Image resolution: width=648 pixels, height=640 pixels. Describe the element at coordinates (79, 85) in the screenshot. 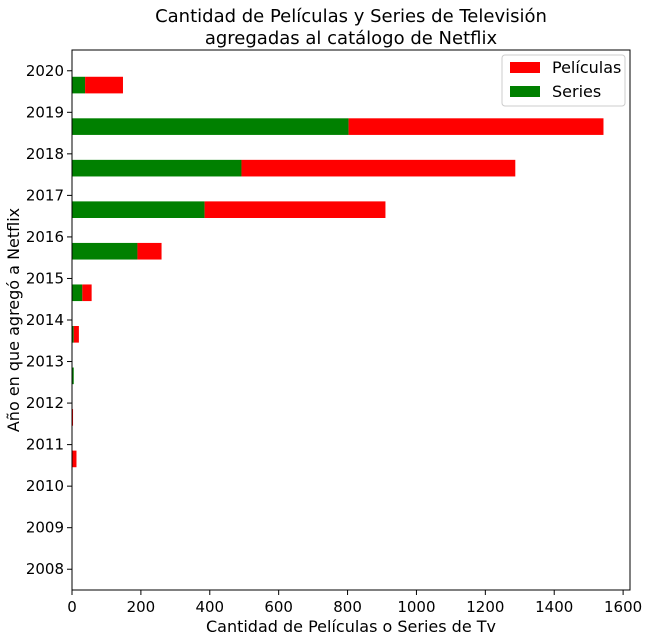

I see `bar-series-2020` at that location.